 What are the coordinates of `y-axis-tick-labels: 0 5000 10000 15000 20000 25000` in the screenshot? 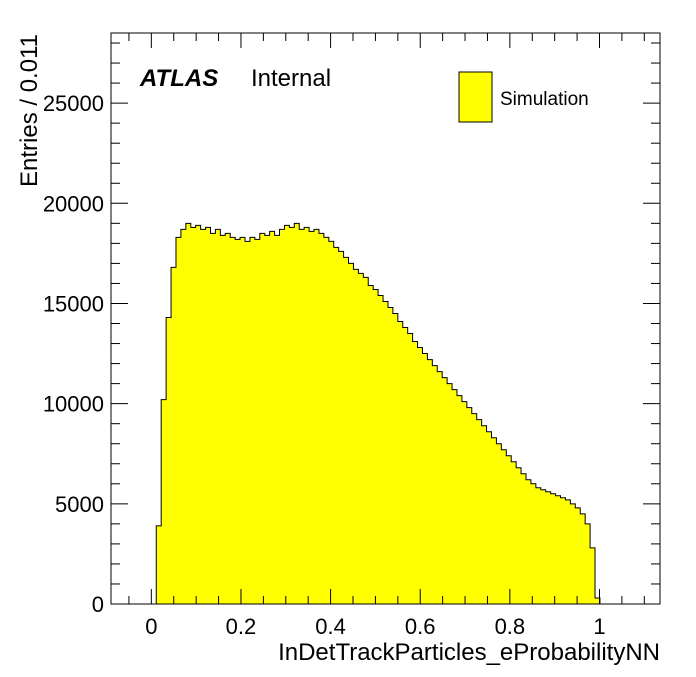 It's located at (73, 354).